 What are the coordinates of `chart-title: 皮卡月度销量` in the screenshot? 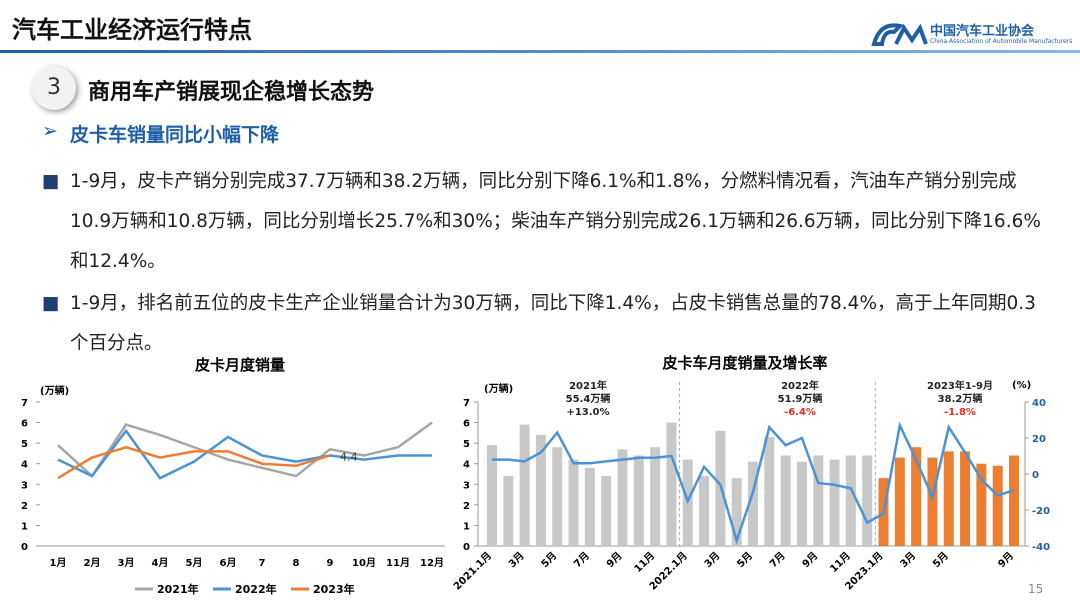 It's located at (240, 365).